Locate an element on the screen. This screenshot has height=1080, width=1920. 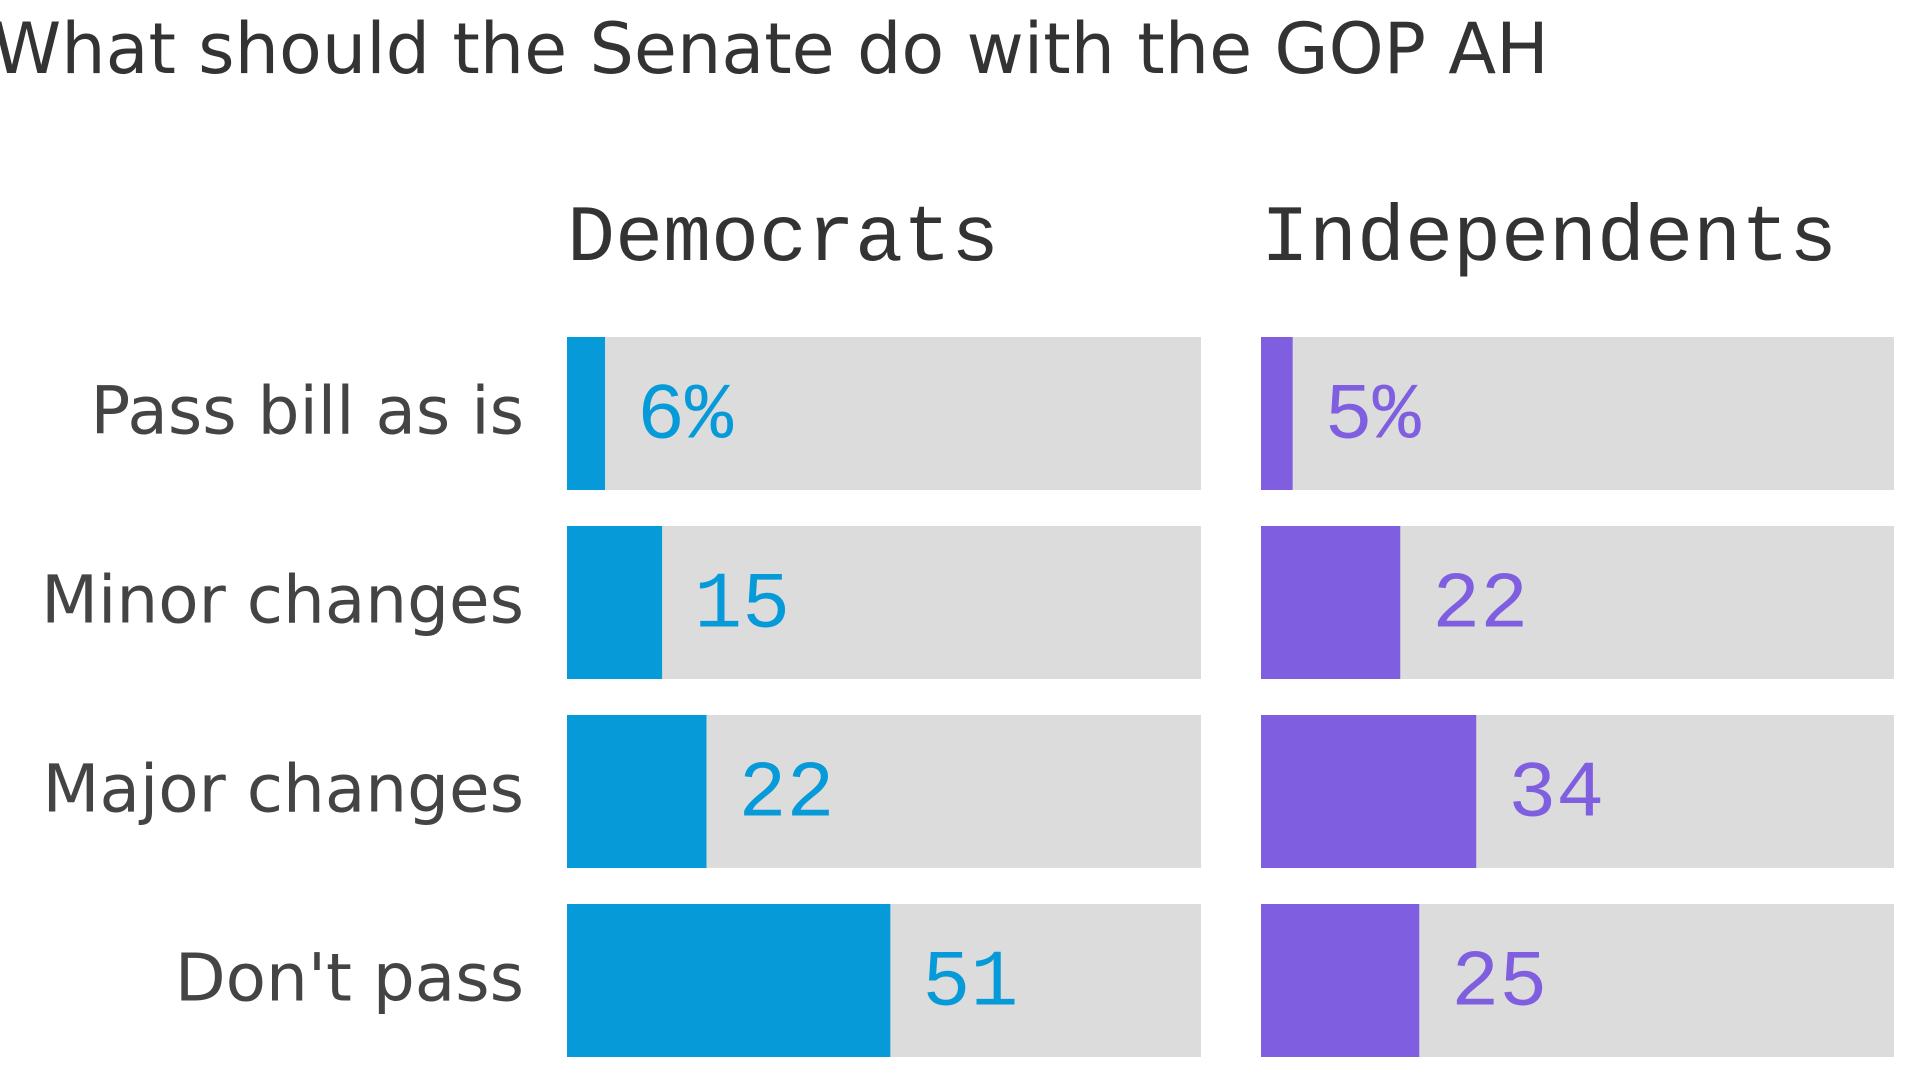
category-label: Don't pass is located at coordinates (349, 978).